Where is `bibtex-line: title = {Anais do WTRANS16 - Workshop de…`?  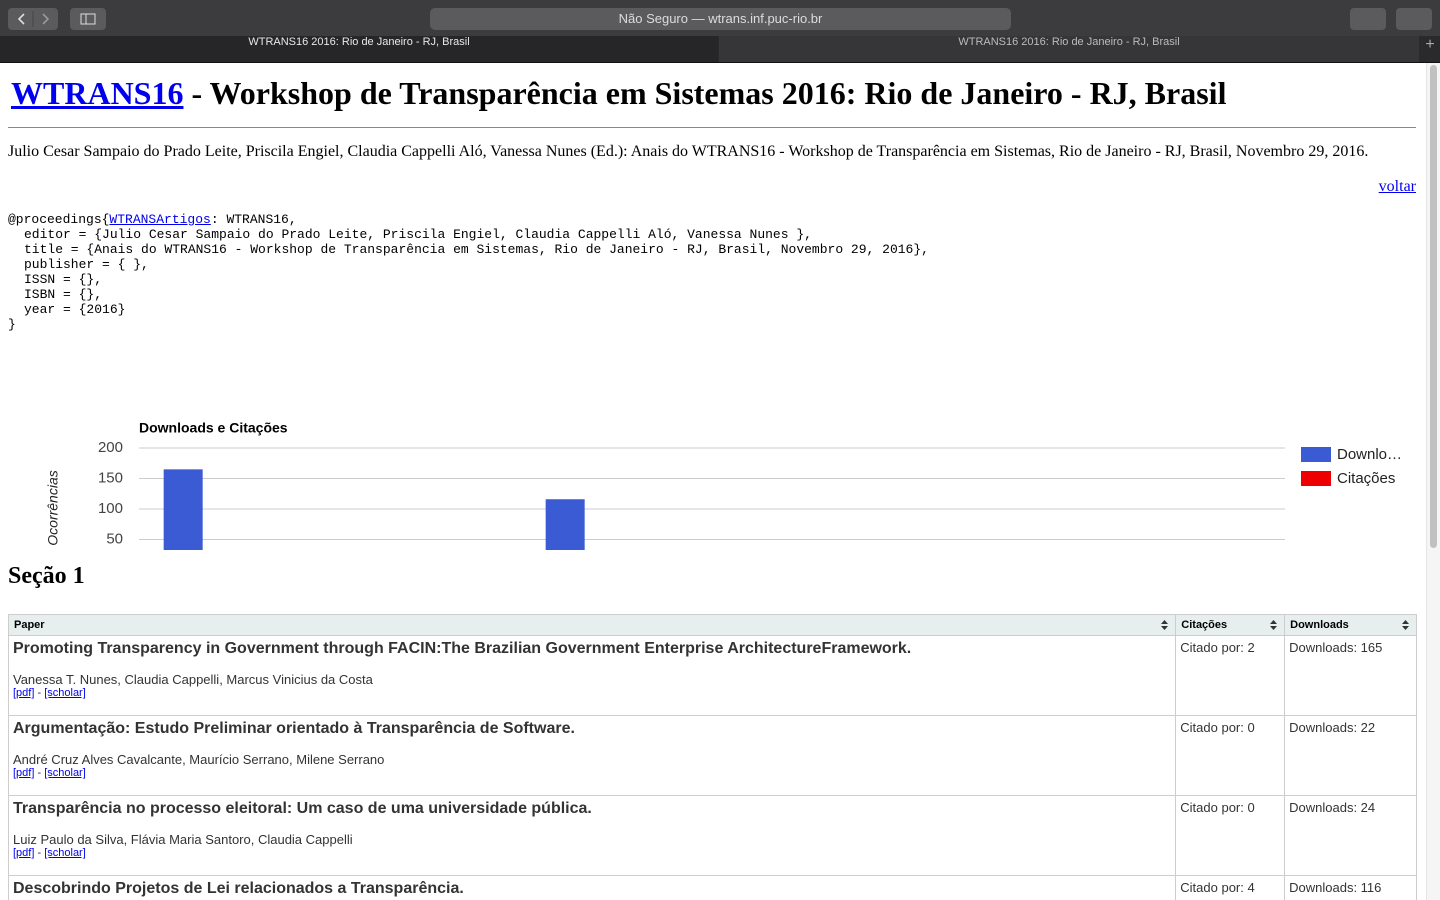 bibtex-line: title = {Anais do WTRANS16 - Workshop de… is located at coordinates (476, 249).